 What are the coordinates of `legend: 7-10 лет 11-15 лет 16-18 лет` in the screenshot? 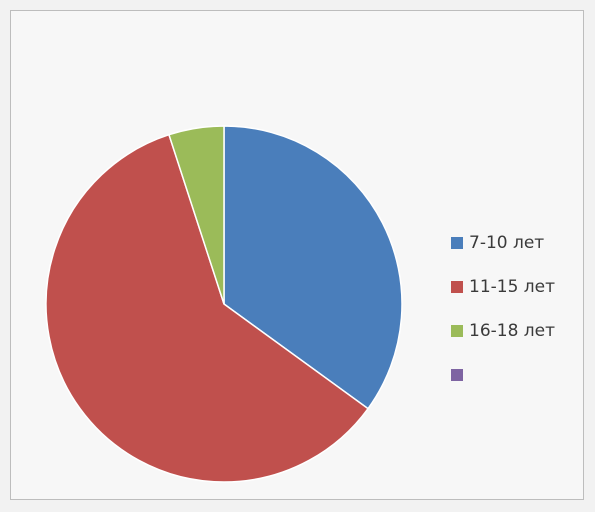 It's located at (503, 309).